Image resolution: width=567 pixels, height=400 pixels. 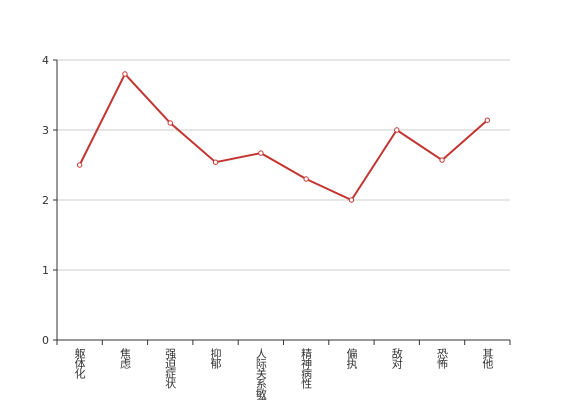 I want to click on x-tick-label: 焦虑, so click(x=124, y=358).